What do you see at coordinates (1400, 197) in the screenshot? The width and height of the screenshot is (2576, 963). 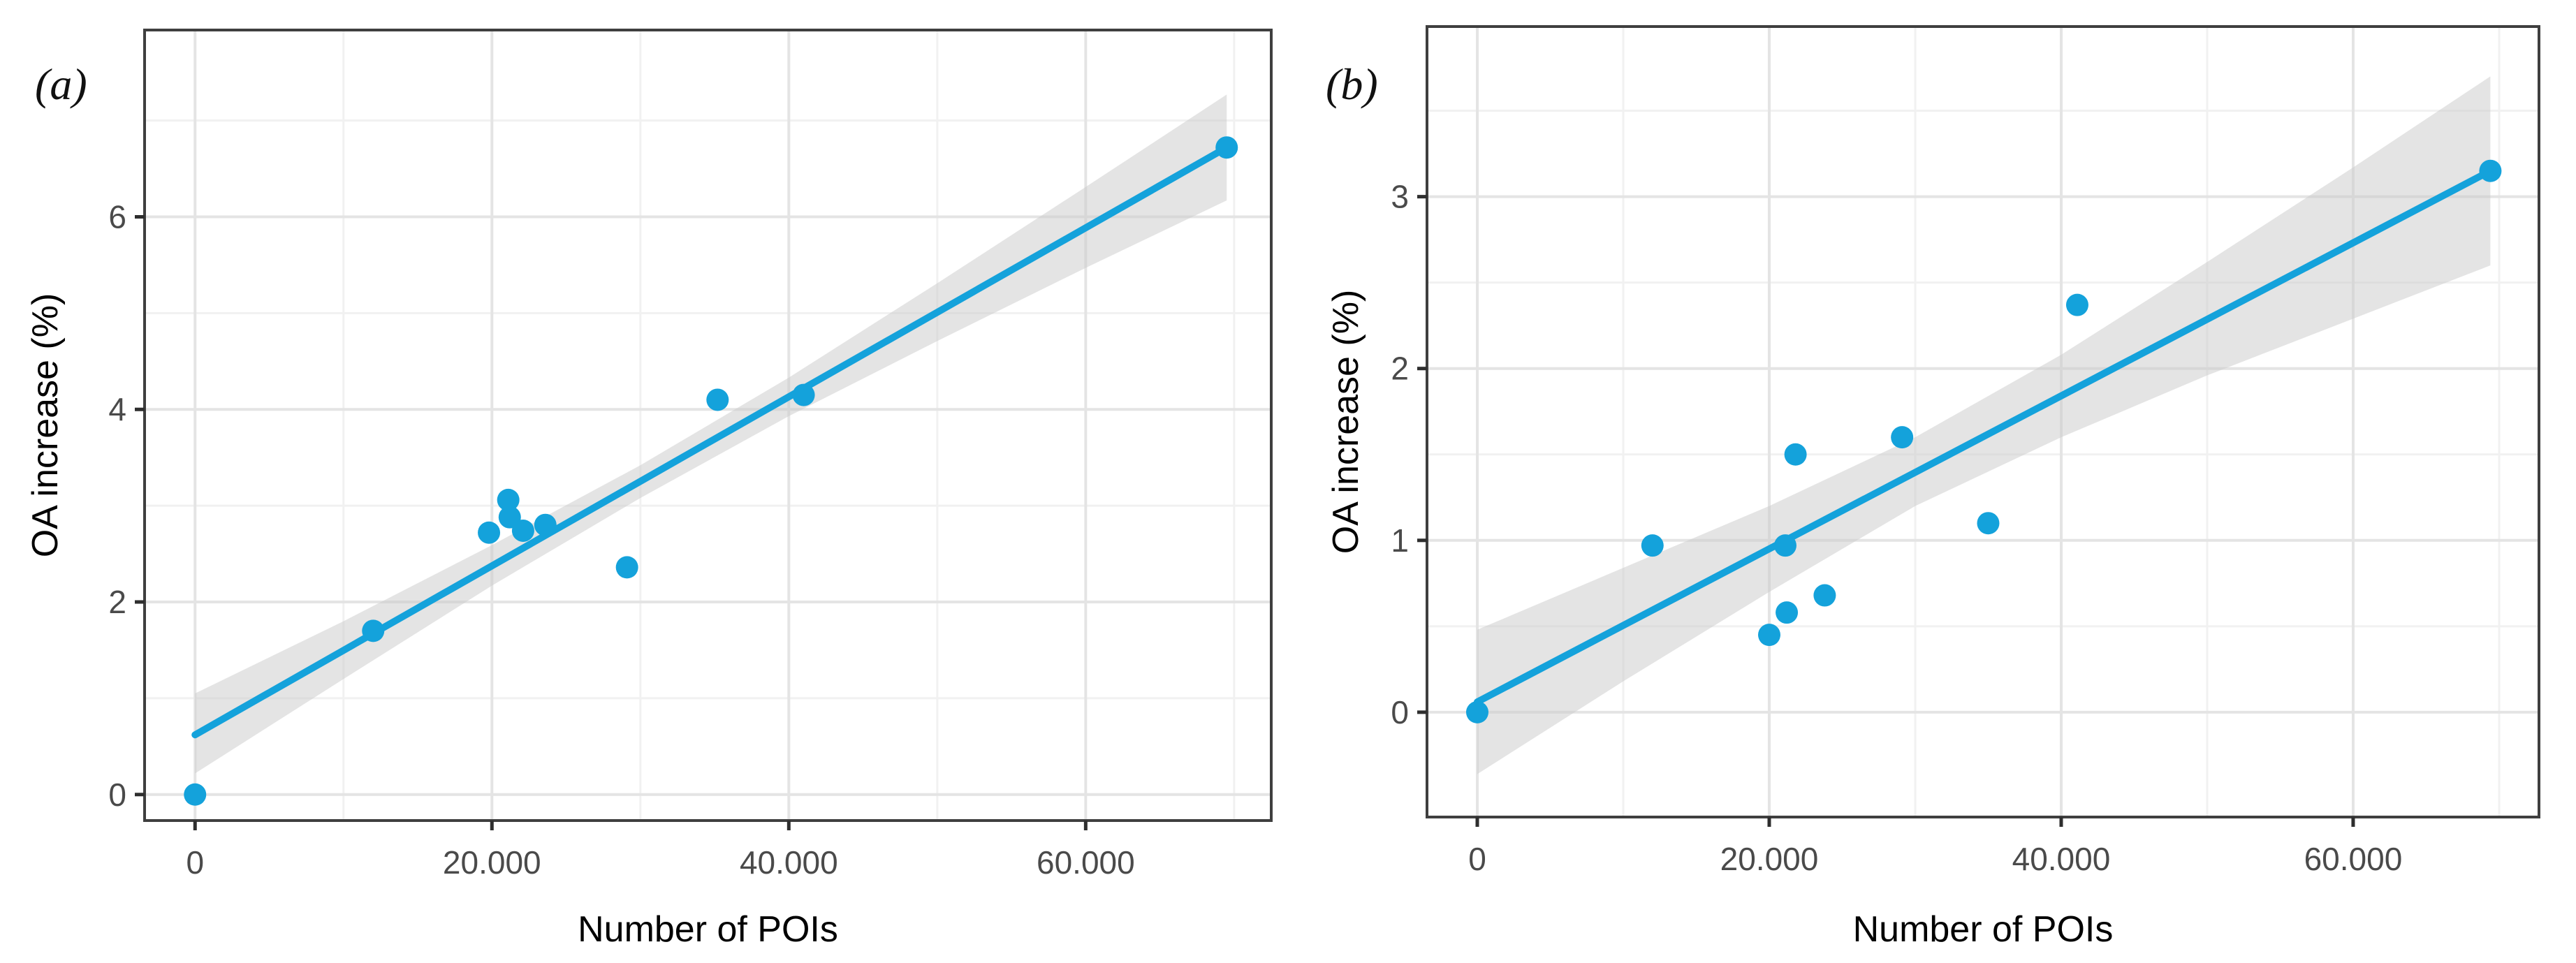 I see `y-tick-label: 3` at bounding box center [1400, 197].